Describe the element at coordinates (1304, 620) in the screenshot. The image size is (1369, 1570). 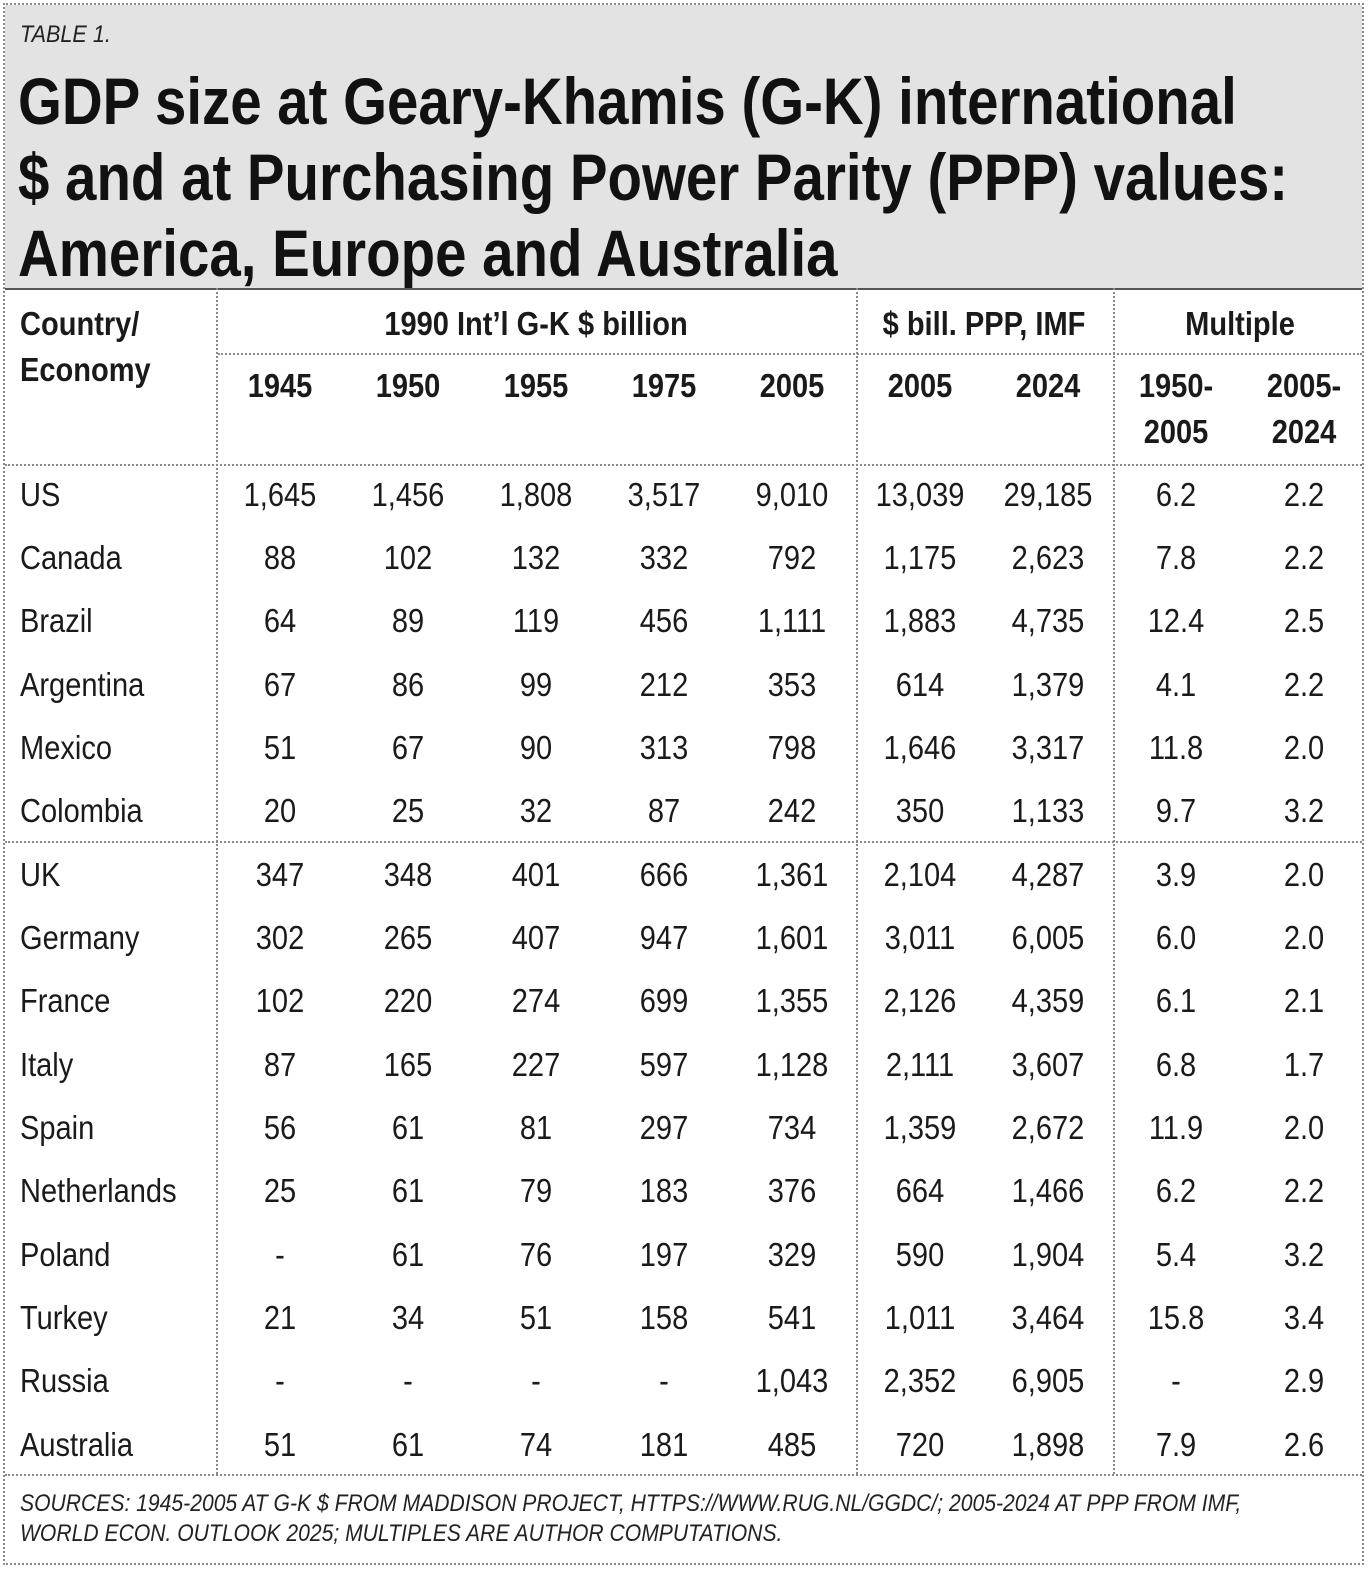
I see `table-cell: 2.5` at that location.